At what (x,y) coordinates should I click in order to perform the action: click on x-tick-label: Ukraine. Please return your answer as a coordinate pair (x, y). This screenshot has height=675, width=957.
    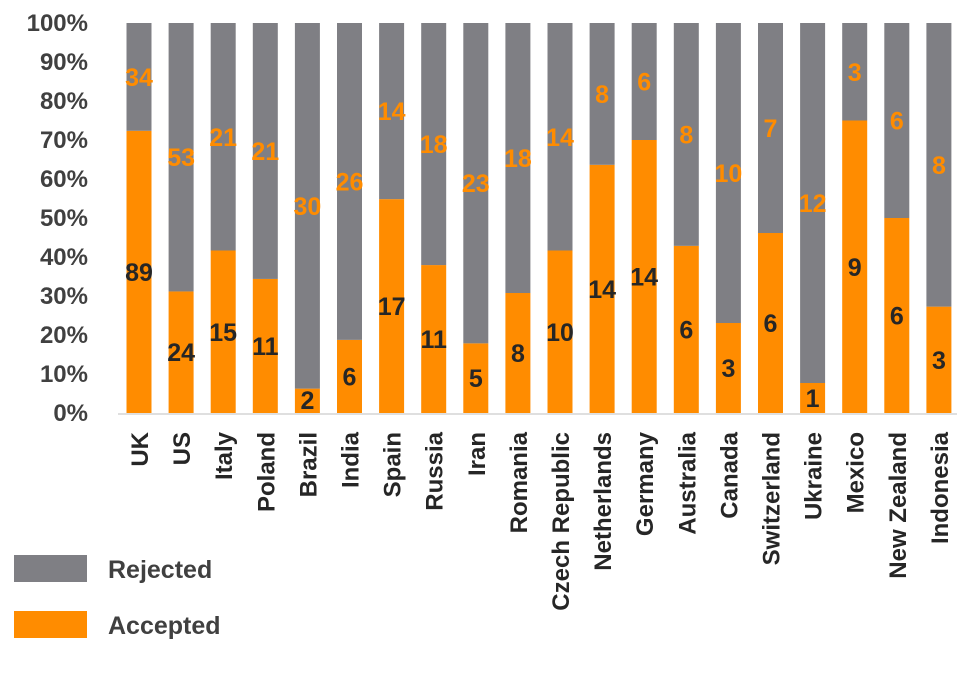
    Looking at the image, I should click on (814, 476).